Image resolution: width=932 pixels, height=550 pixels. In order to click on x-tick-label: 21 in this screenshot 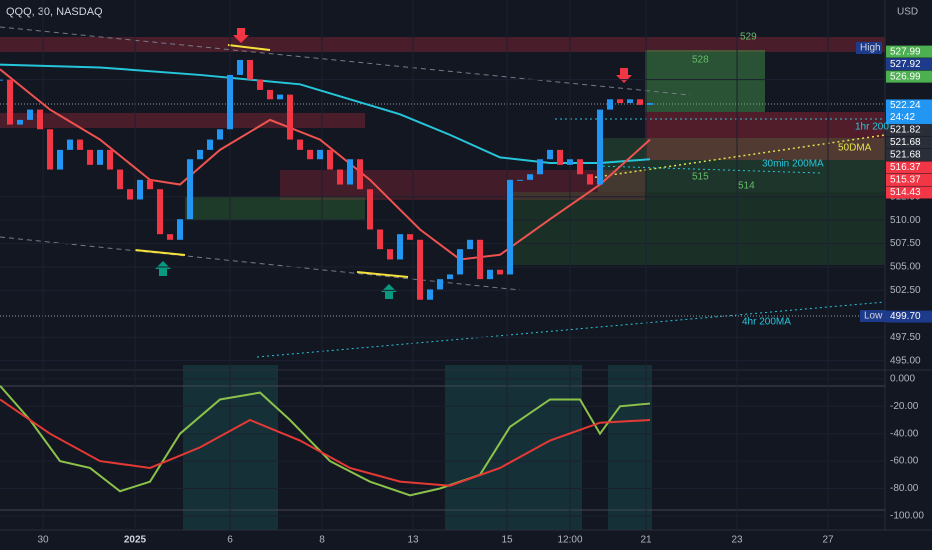, I will do `click(646, 540)`.